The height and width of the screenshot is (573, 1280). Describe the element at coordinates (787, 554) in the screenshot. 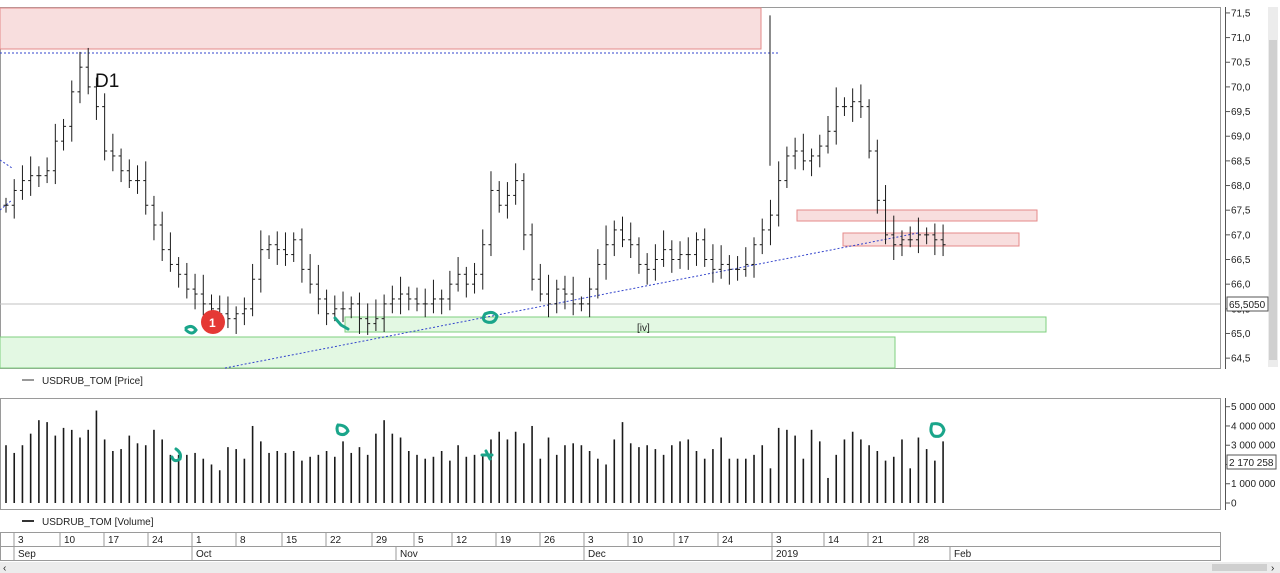

I see `month-label: 2019` at that location.